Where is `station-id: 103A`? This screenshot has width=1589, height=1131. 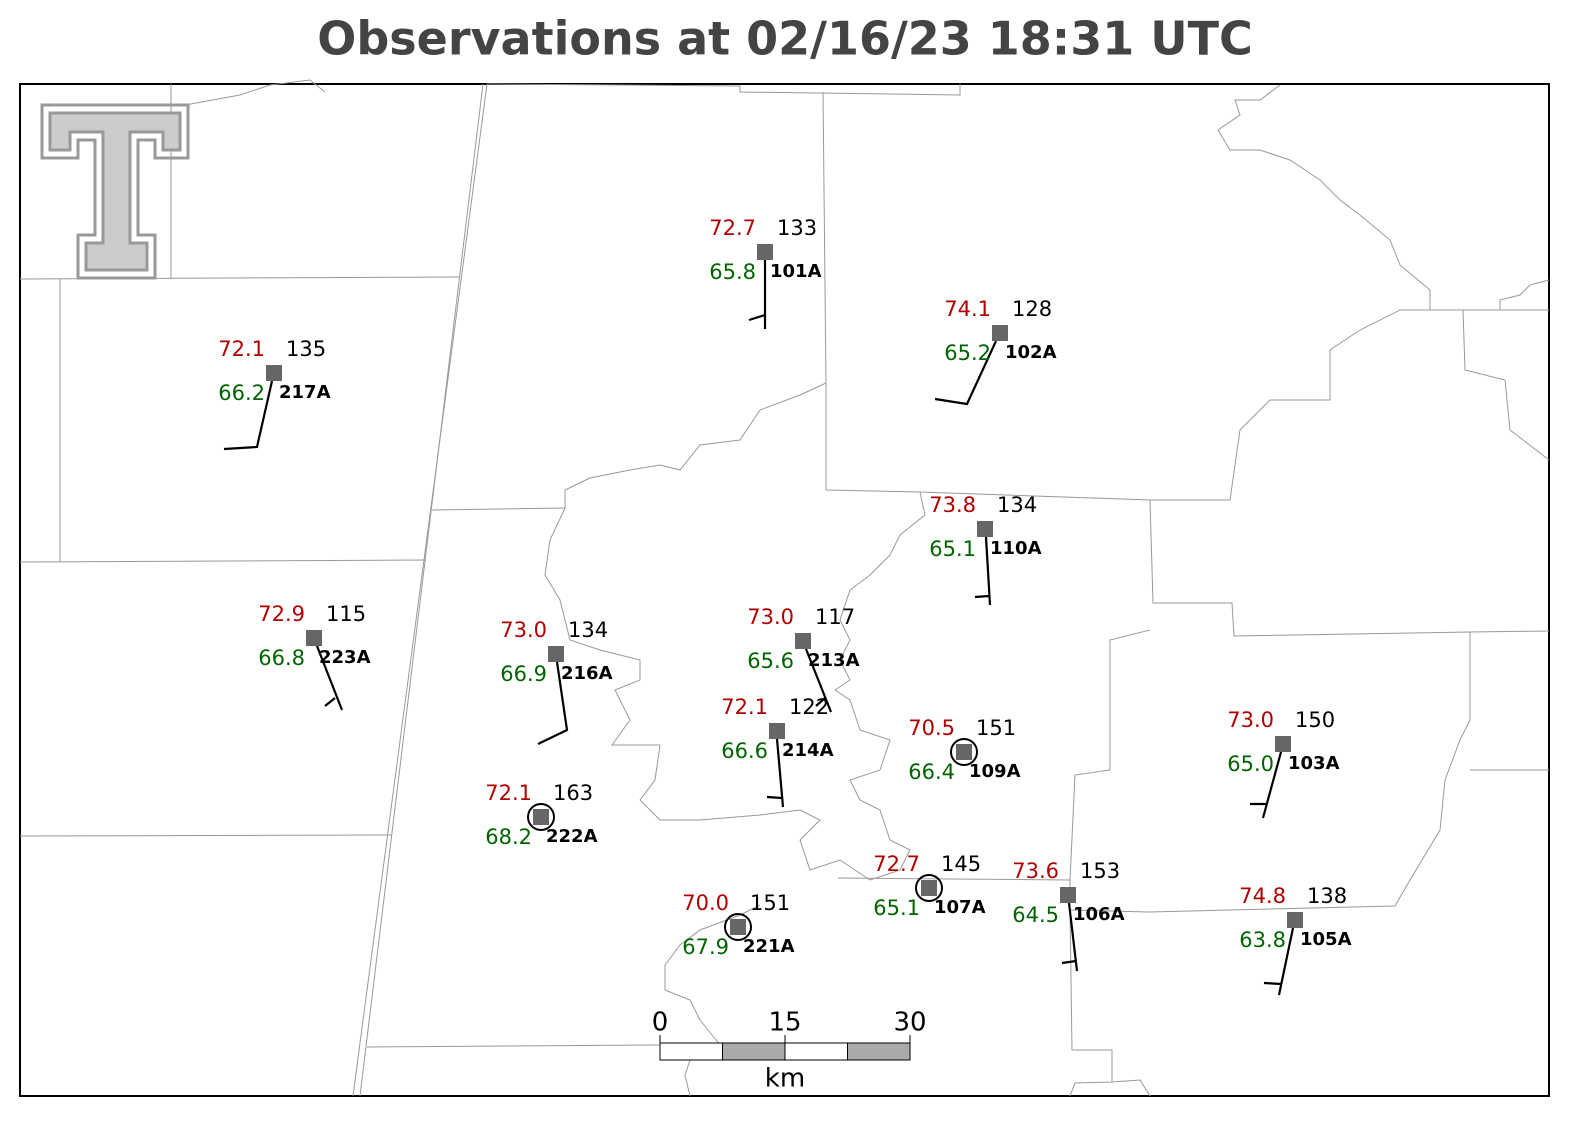
station-id: 103A is located at coordinates (1314, 763).